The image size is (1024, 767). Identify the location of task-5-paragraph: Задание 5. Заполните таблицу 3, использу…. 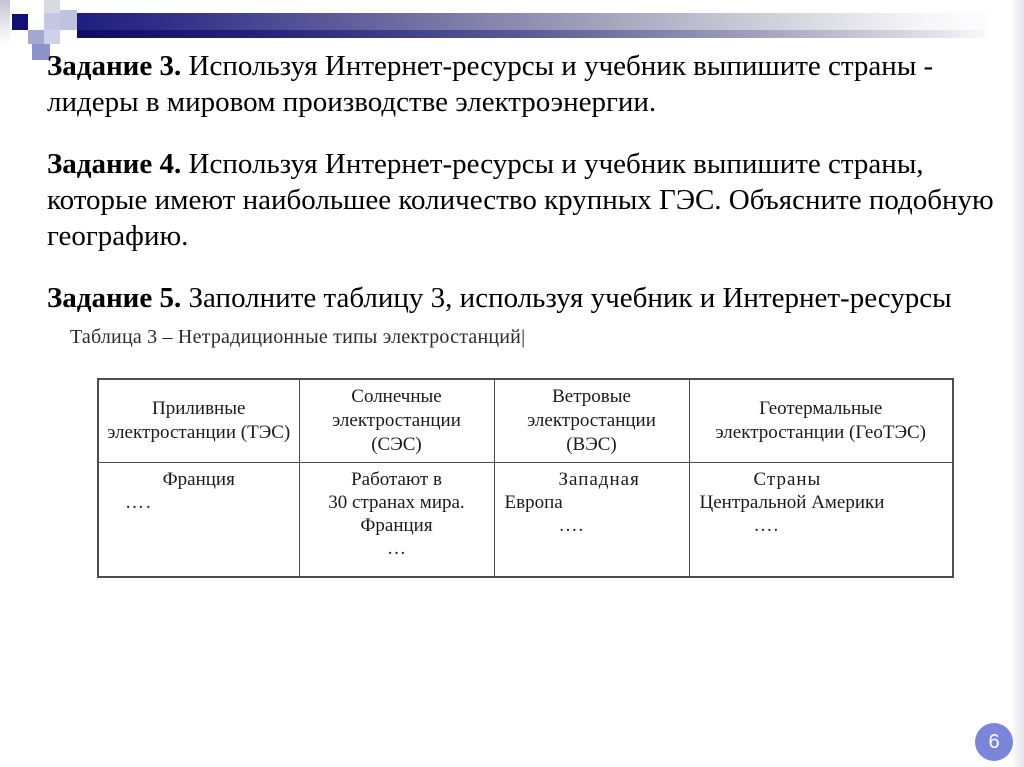
(522, 298).